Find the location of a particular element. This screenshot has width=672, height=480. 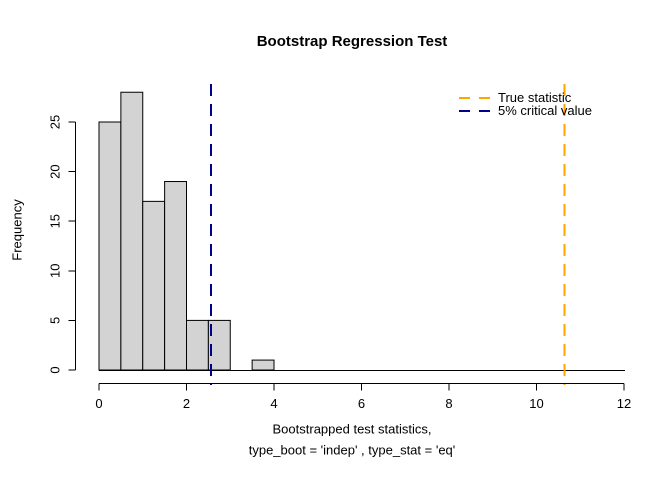

legend-item-true-statistic: True statistic is located at coordinates (525, 97).